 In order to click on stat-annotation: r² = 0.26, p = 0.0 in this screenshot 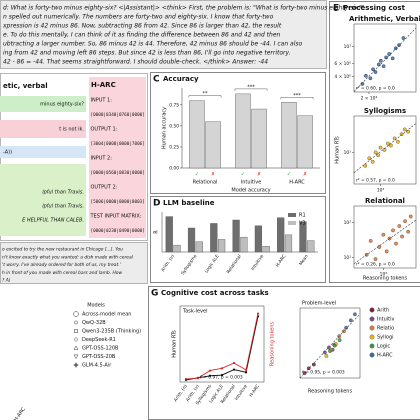, I will do `click(375, 265)`.